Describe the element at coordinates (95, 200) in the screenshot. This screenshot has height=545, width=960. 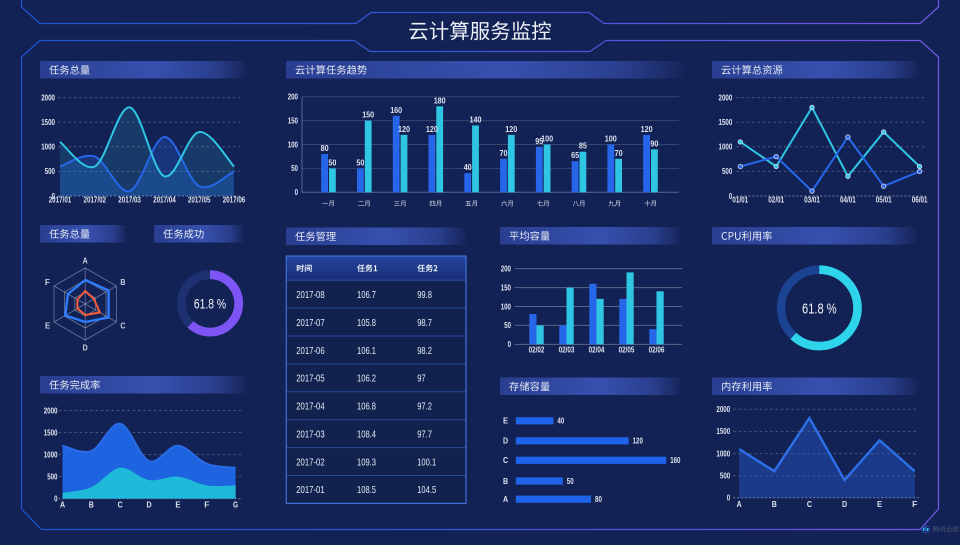
I see `svg-text: 2017/02` at that location.